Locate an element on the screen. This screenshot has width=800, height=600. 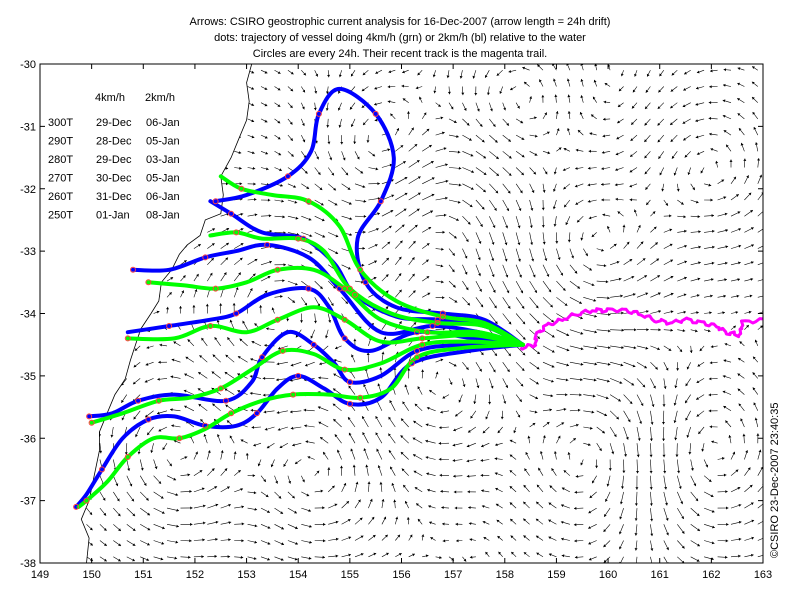
x-tick-label: 157 is located at coordinates (453, 575).